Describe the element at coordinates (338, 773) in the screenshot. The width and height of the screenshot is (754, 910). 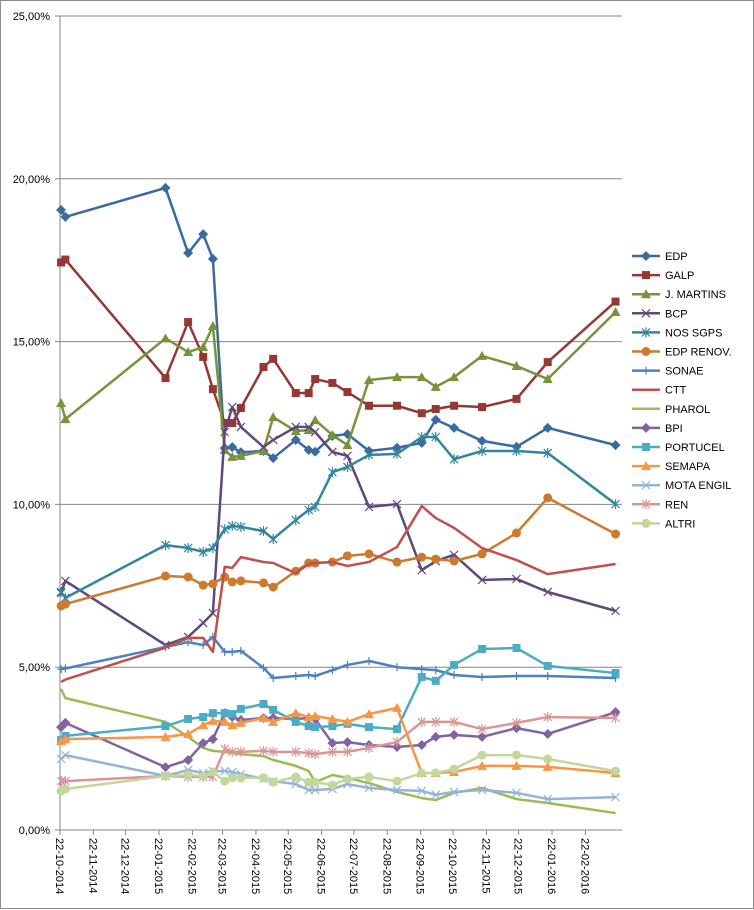
I see `series-altri` at that location.